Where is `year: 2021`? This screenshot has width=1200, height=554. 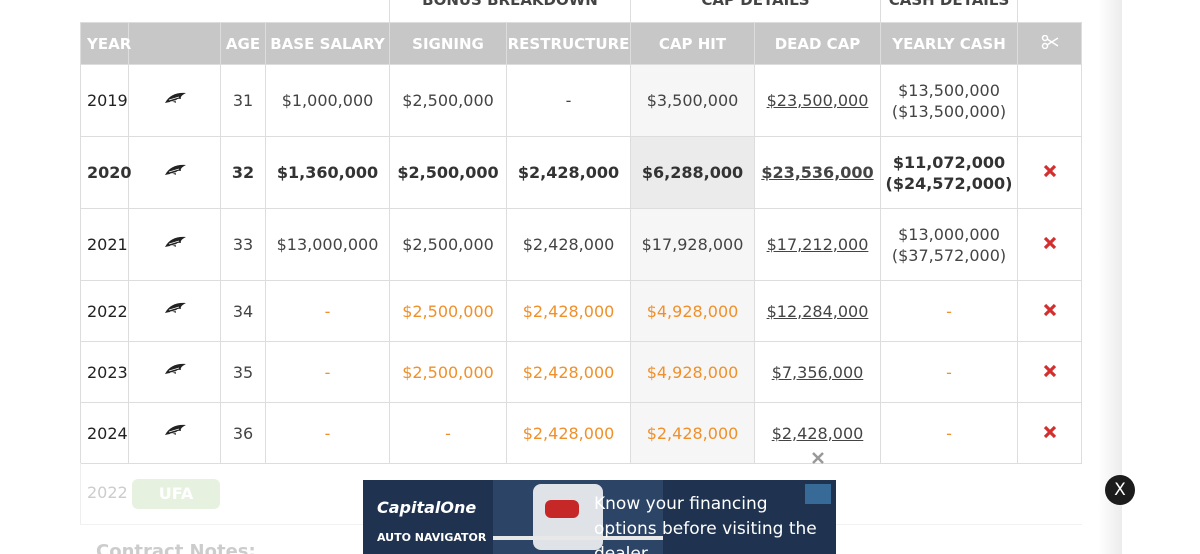
year: 2021 is located at coordinates (104, 244).